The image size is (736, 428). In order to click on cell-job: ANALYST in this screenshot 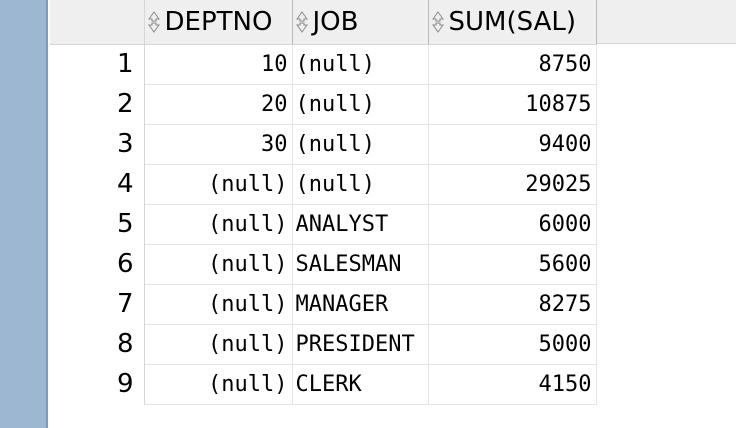, I will do `click(360, 224)`.